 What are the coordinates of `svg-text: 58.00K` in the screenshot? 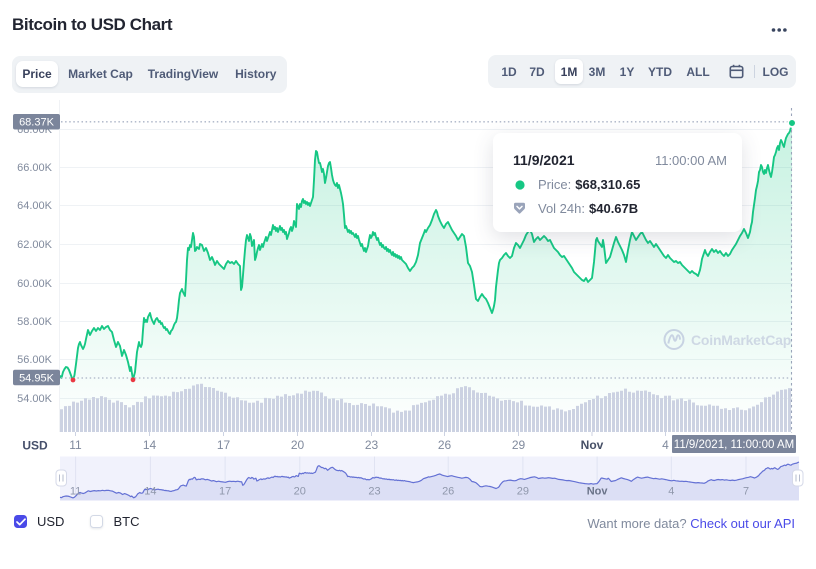 It's located at (35, 322).